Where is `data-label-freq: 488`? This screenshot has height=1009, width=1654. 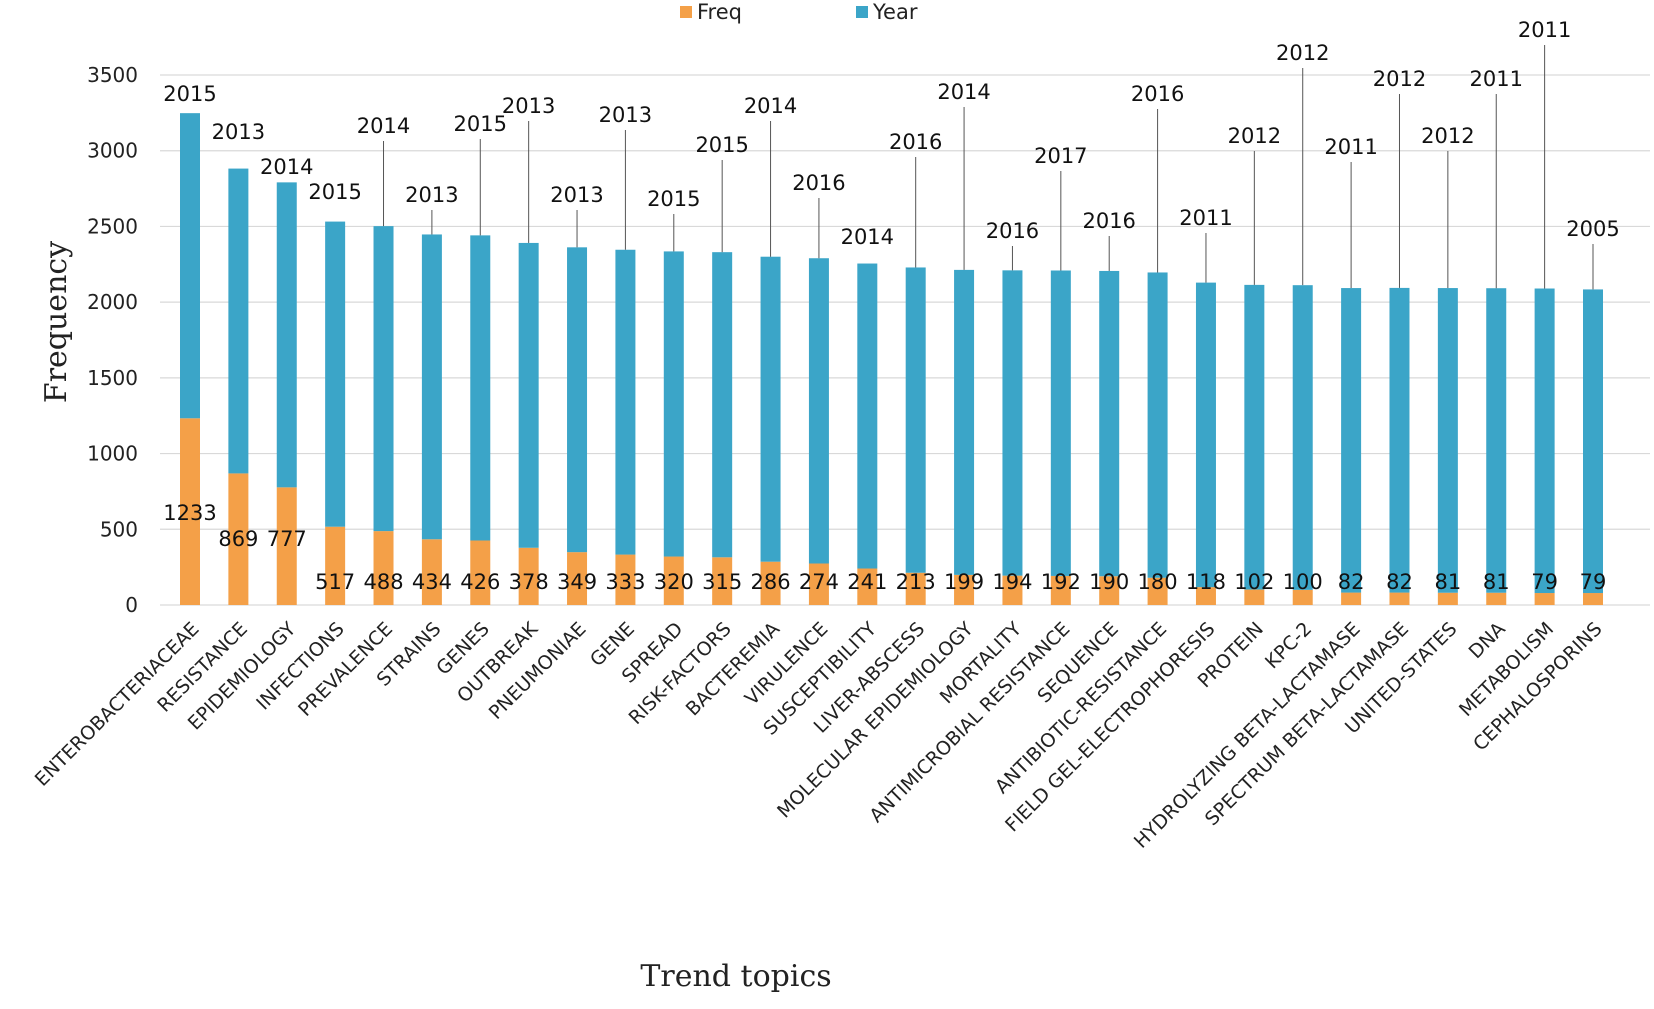 data-label-freq: 488 is located at coordinates (383, 582).